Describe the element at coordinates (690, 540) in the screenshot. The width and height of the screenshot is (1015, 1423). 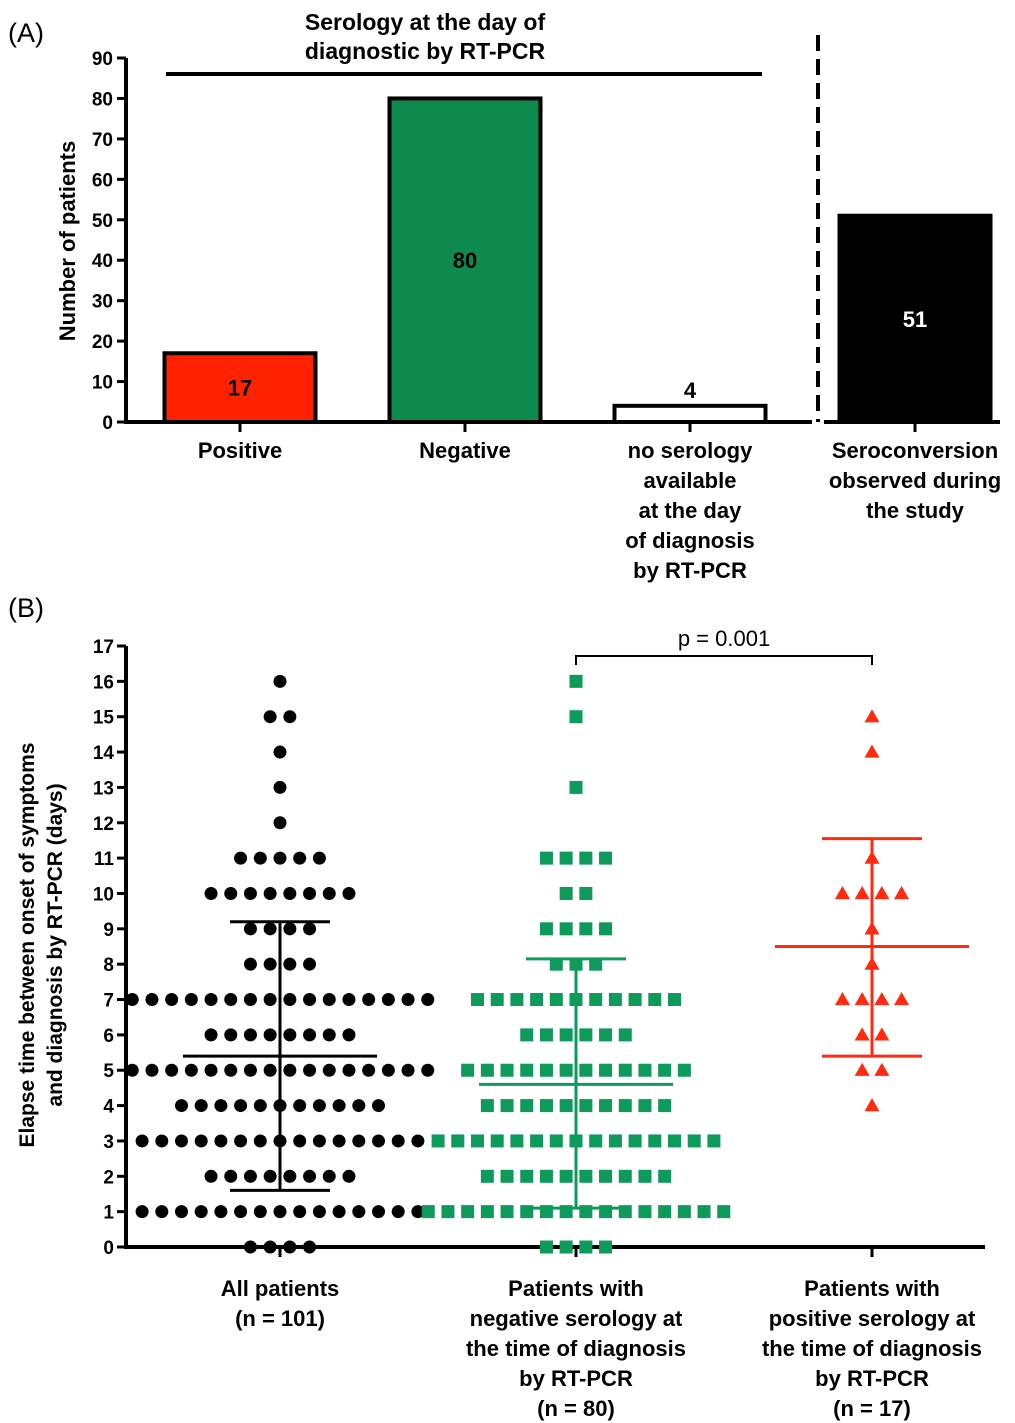
I see `category-label: of diagnosis` at that location.